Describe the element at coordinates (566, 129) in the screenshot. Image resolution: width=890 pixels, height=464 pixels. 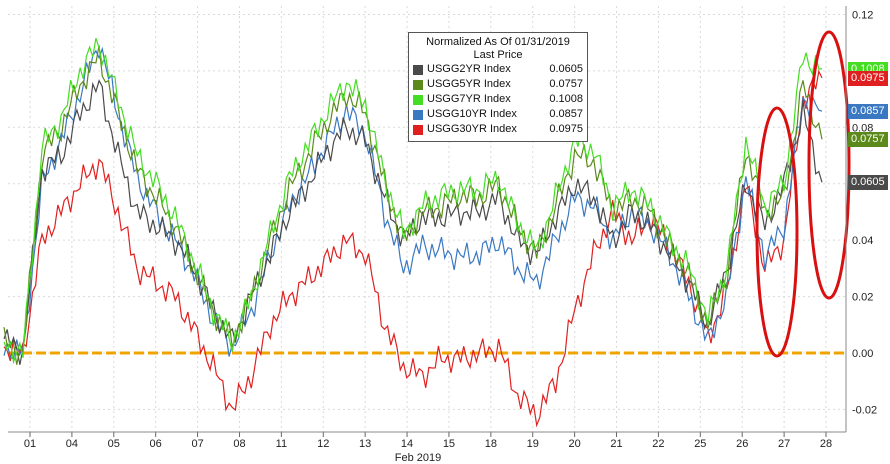
I see `legend-series-value: 0.0975` at that location.